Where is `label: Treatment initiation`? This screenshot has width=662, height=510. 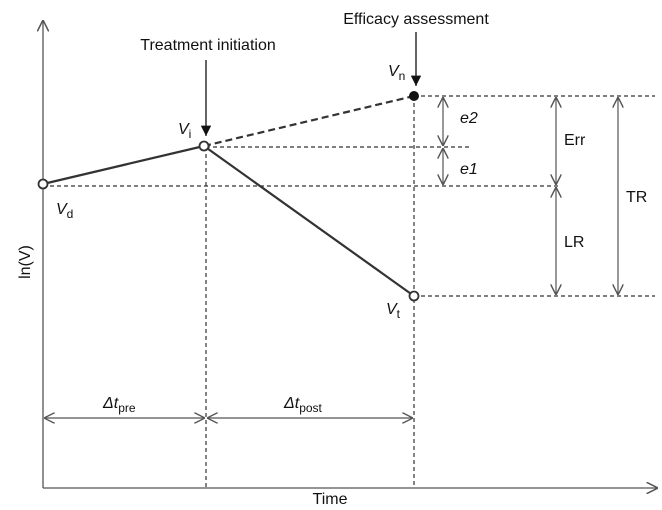
label: Treatment initiation is located at coordinates (207, 45).